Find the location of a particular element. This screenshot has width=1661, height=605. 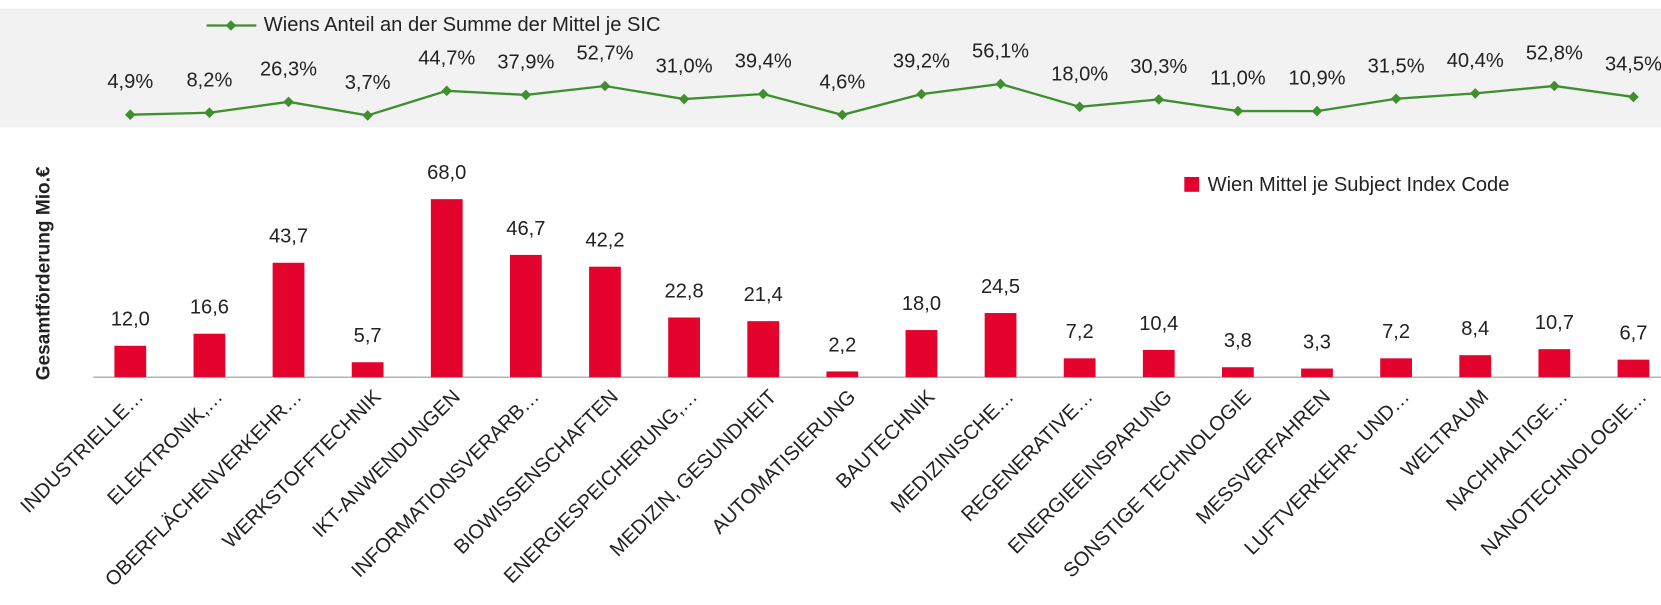

data-label: 34,5% is located at coordinates (1633, 64).